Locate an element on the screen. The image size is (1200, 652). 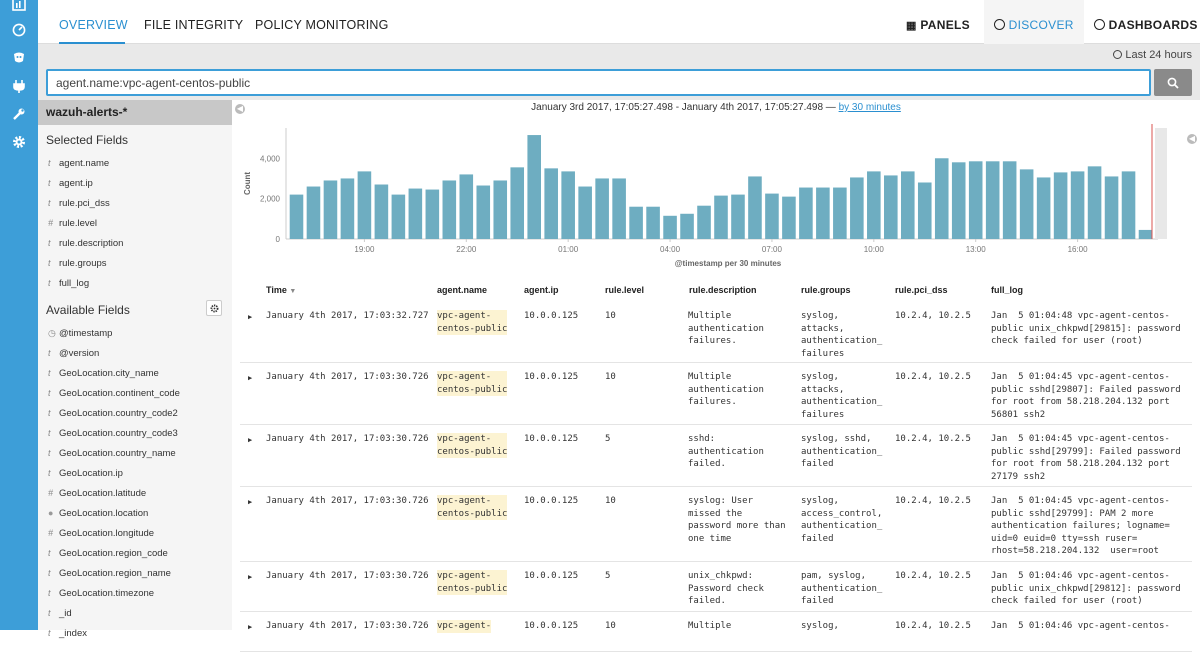
wrench-icon is located at coordinates (19, 114).